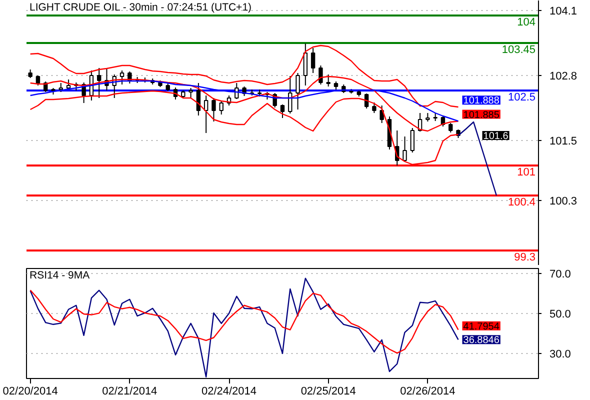 The width and height of the screenshot is (590, 400). I want to click on x-tick-label: 02/21/2014, so click(130, 392).